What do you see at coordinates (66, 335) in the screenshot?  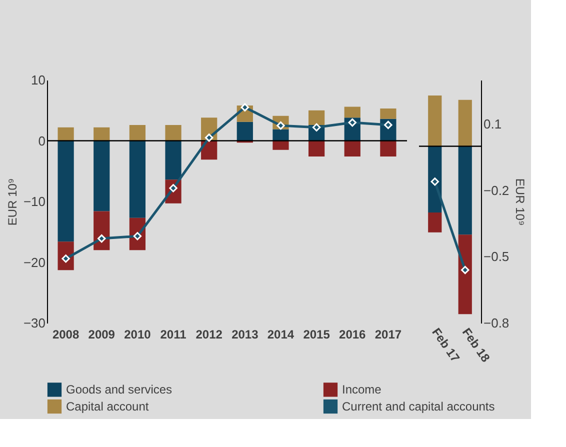 I see `x-tick-label: 2008` at bounding box center [66, 335].